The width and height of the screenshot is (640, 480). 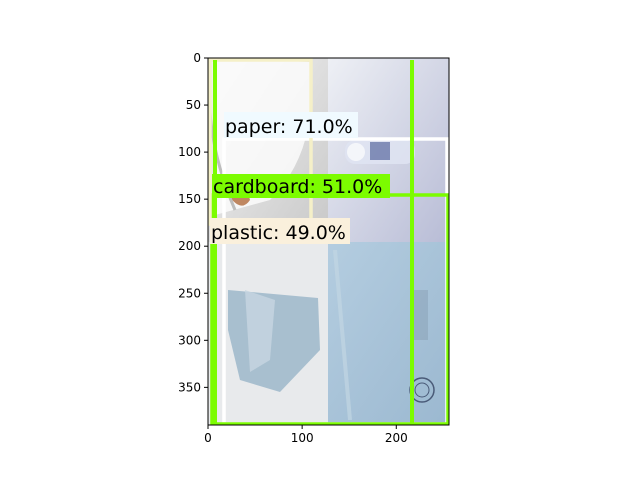 What do you see at coordinates (197, 58) in the screenshot?
I see `y-tick-label: 0` at bounding box center [197, 58].